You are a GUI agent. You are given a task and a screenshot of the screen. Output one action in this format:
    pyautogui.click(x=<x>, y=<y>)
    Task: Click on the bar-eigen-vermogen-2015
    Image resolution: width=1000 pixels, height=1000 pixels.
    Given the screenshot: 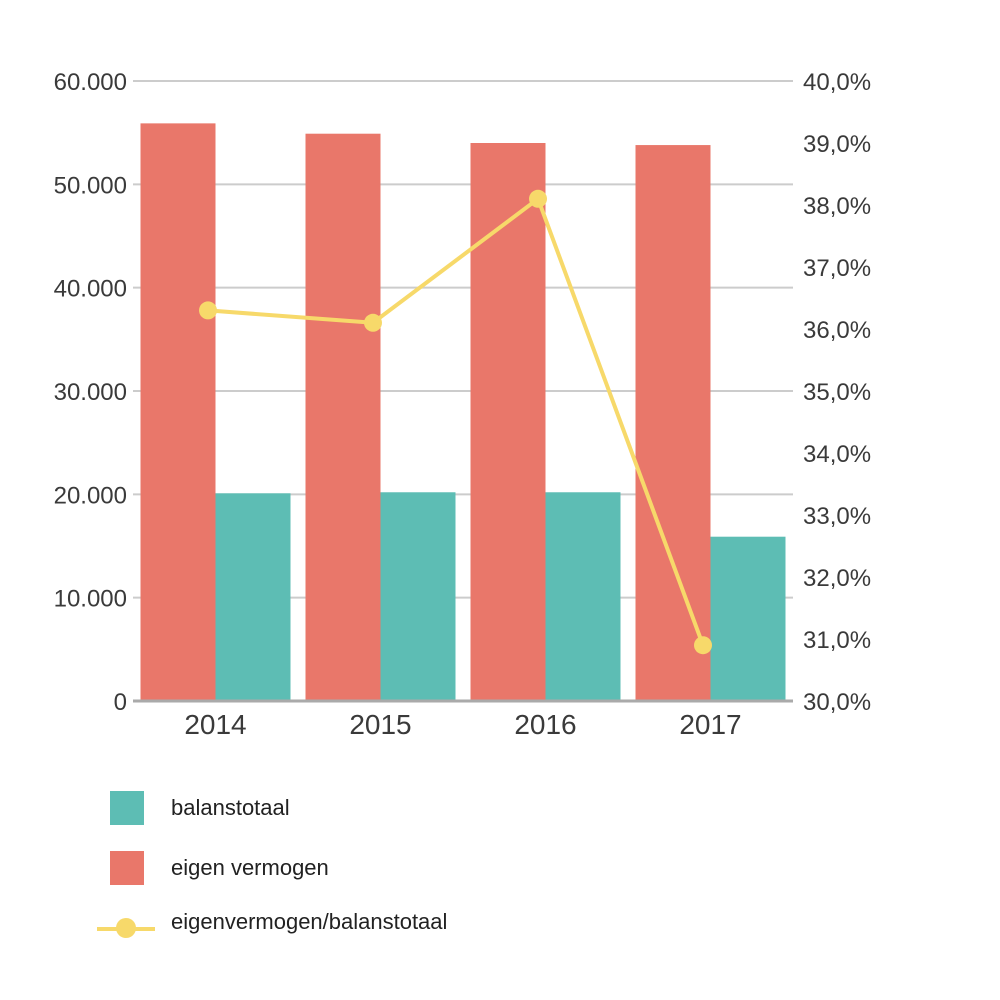 What is the action you would take?
    pyautogui.click(x=343, y=417)
    